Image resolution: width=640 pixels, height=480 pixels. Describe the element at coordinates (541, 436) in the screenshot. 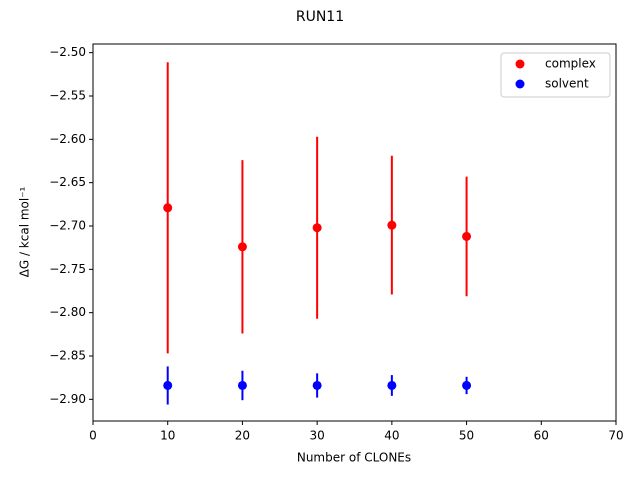

I see `x-tick-label: 60` at that location.